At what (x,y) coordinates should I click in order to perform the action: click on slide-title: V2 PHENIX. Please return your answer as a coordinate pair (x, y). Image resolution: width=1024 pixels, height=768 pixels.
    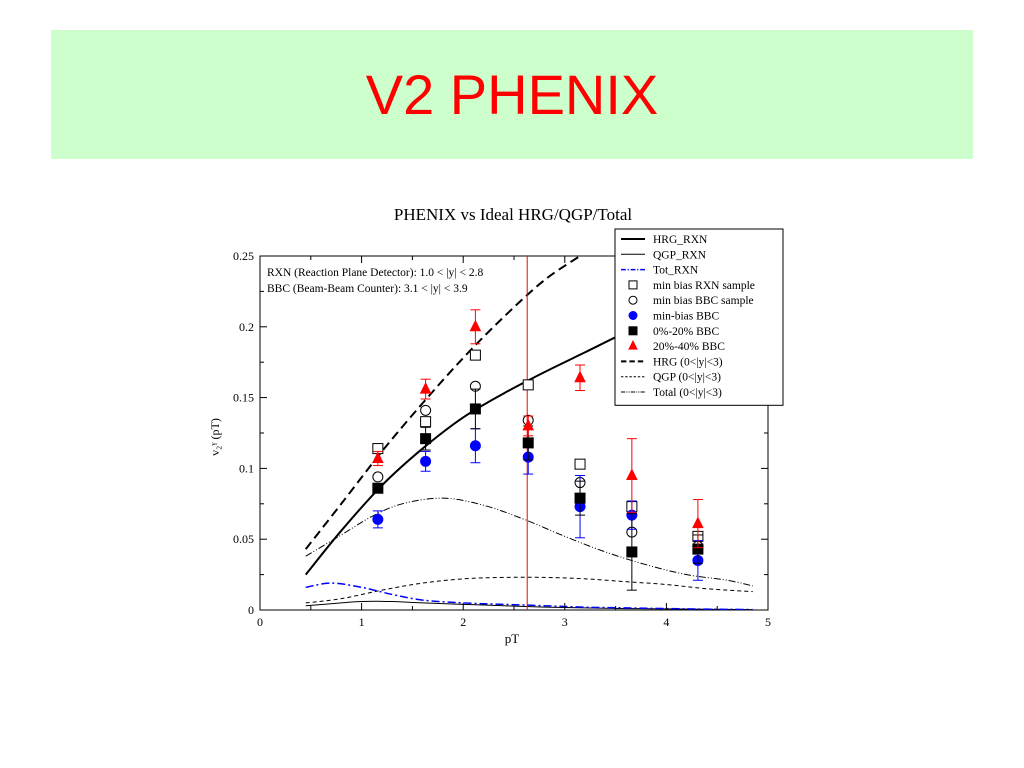
    Looking at the image, I should click on (512, 94).